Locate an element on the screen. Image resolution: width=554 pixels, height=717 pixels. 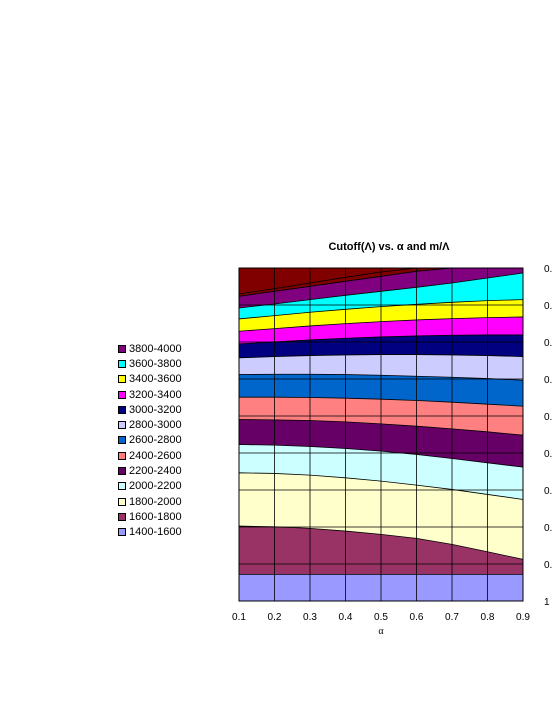
legend-item: 3400-3600 is located at coordinates (150, 379).